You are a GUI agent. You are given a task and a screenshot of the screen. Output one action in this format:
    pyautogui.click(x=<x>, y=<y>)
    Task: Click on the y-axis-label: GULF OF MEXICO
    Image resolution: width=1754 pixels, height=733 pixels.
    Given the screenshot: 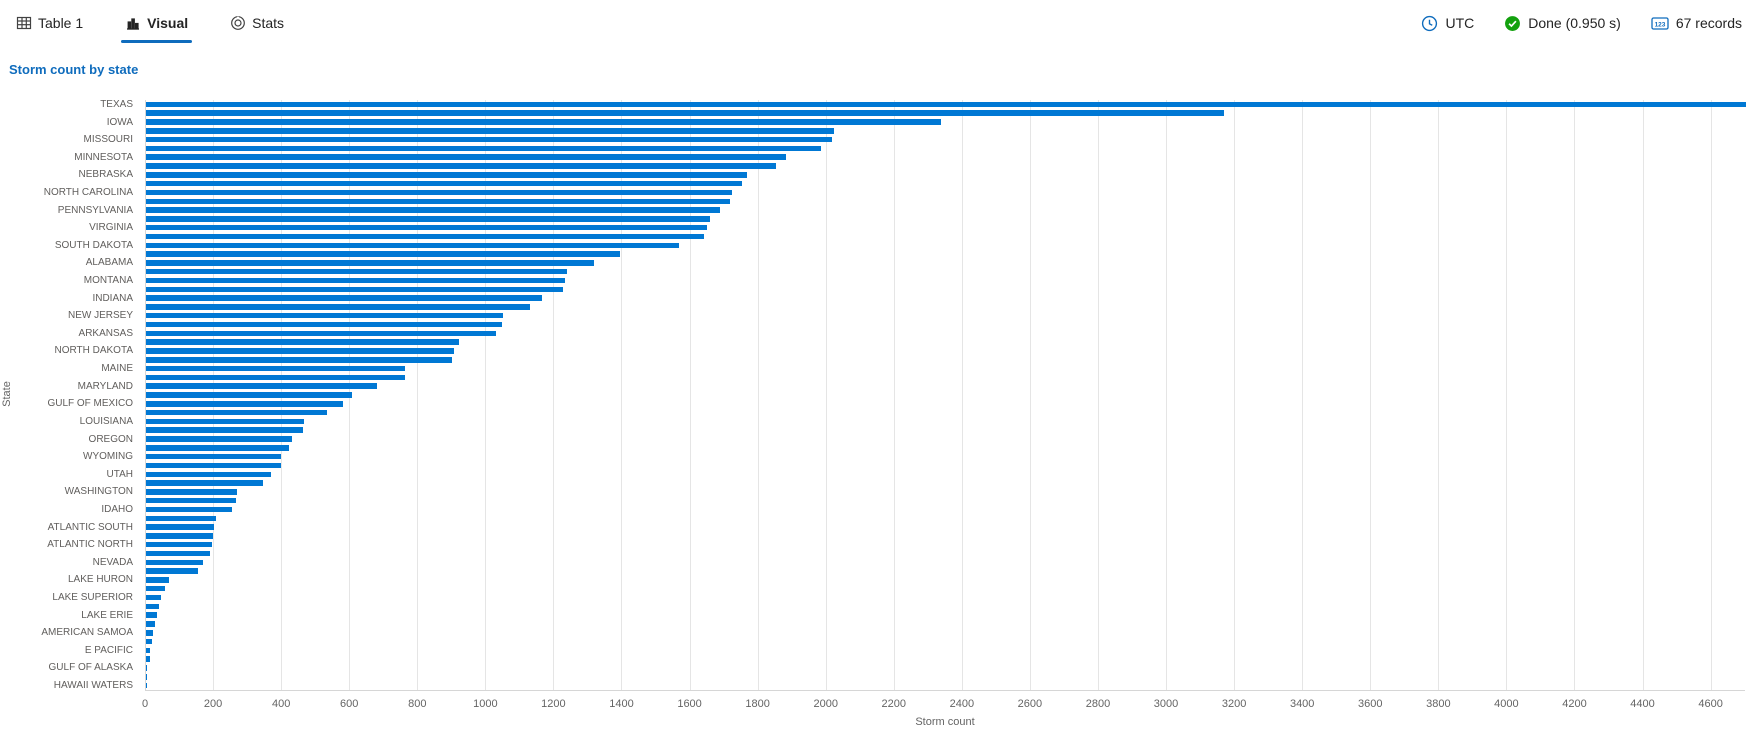 What is the action you would take?
    pyautogui.click(x=90, y=404)
    